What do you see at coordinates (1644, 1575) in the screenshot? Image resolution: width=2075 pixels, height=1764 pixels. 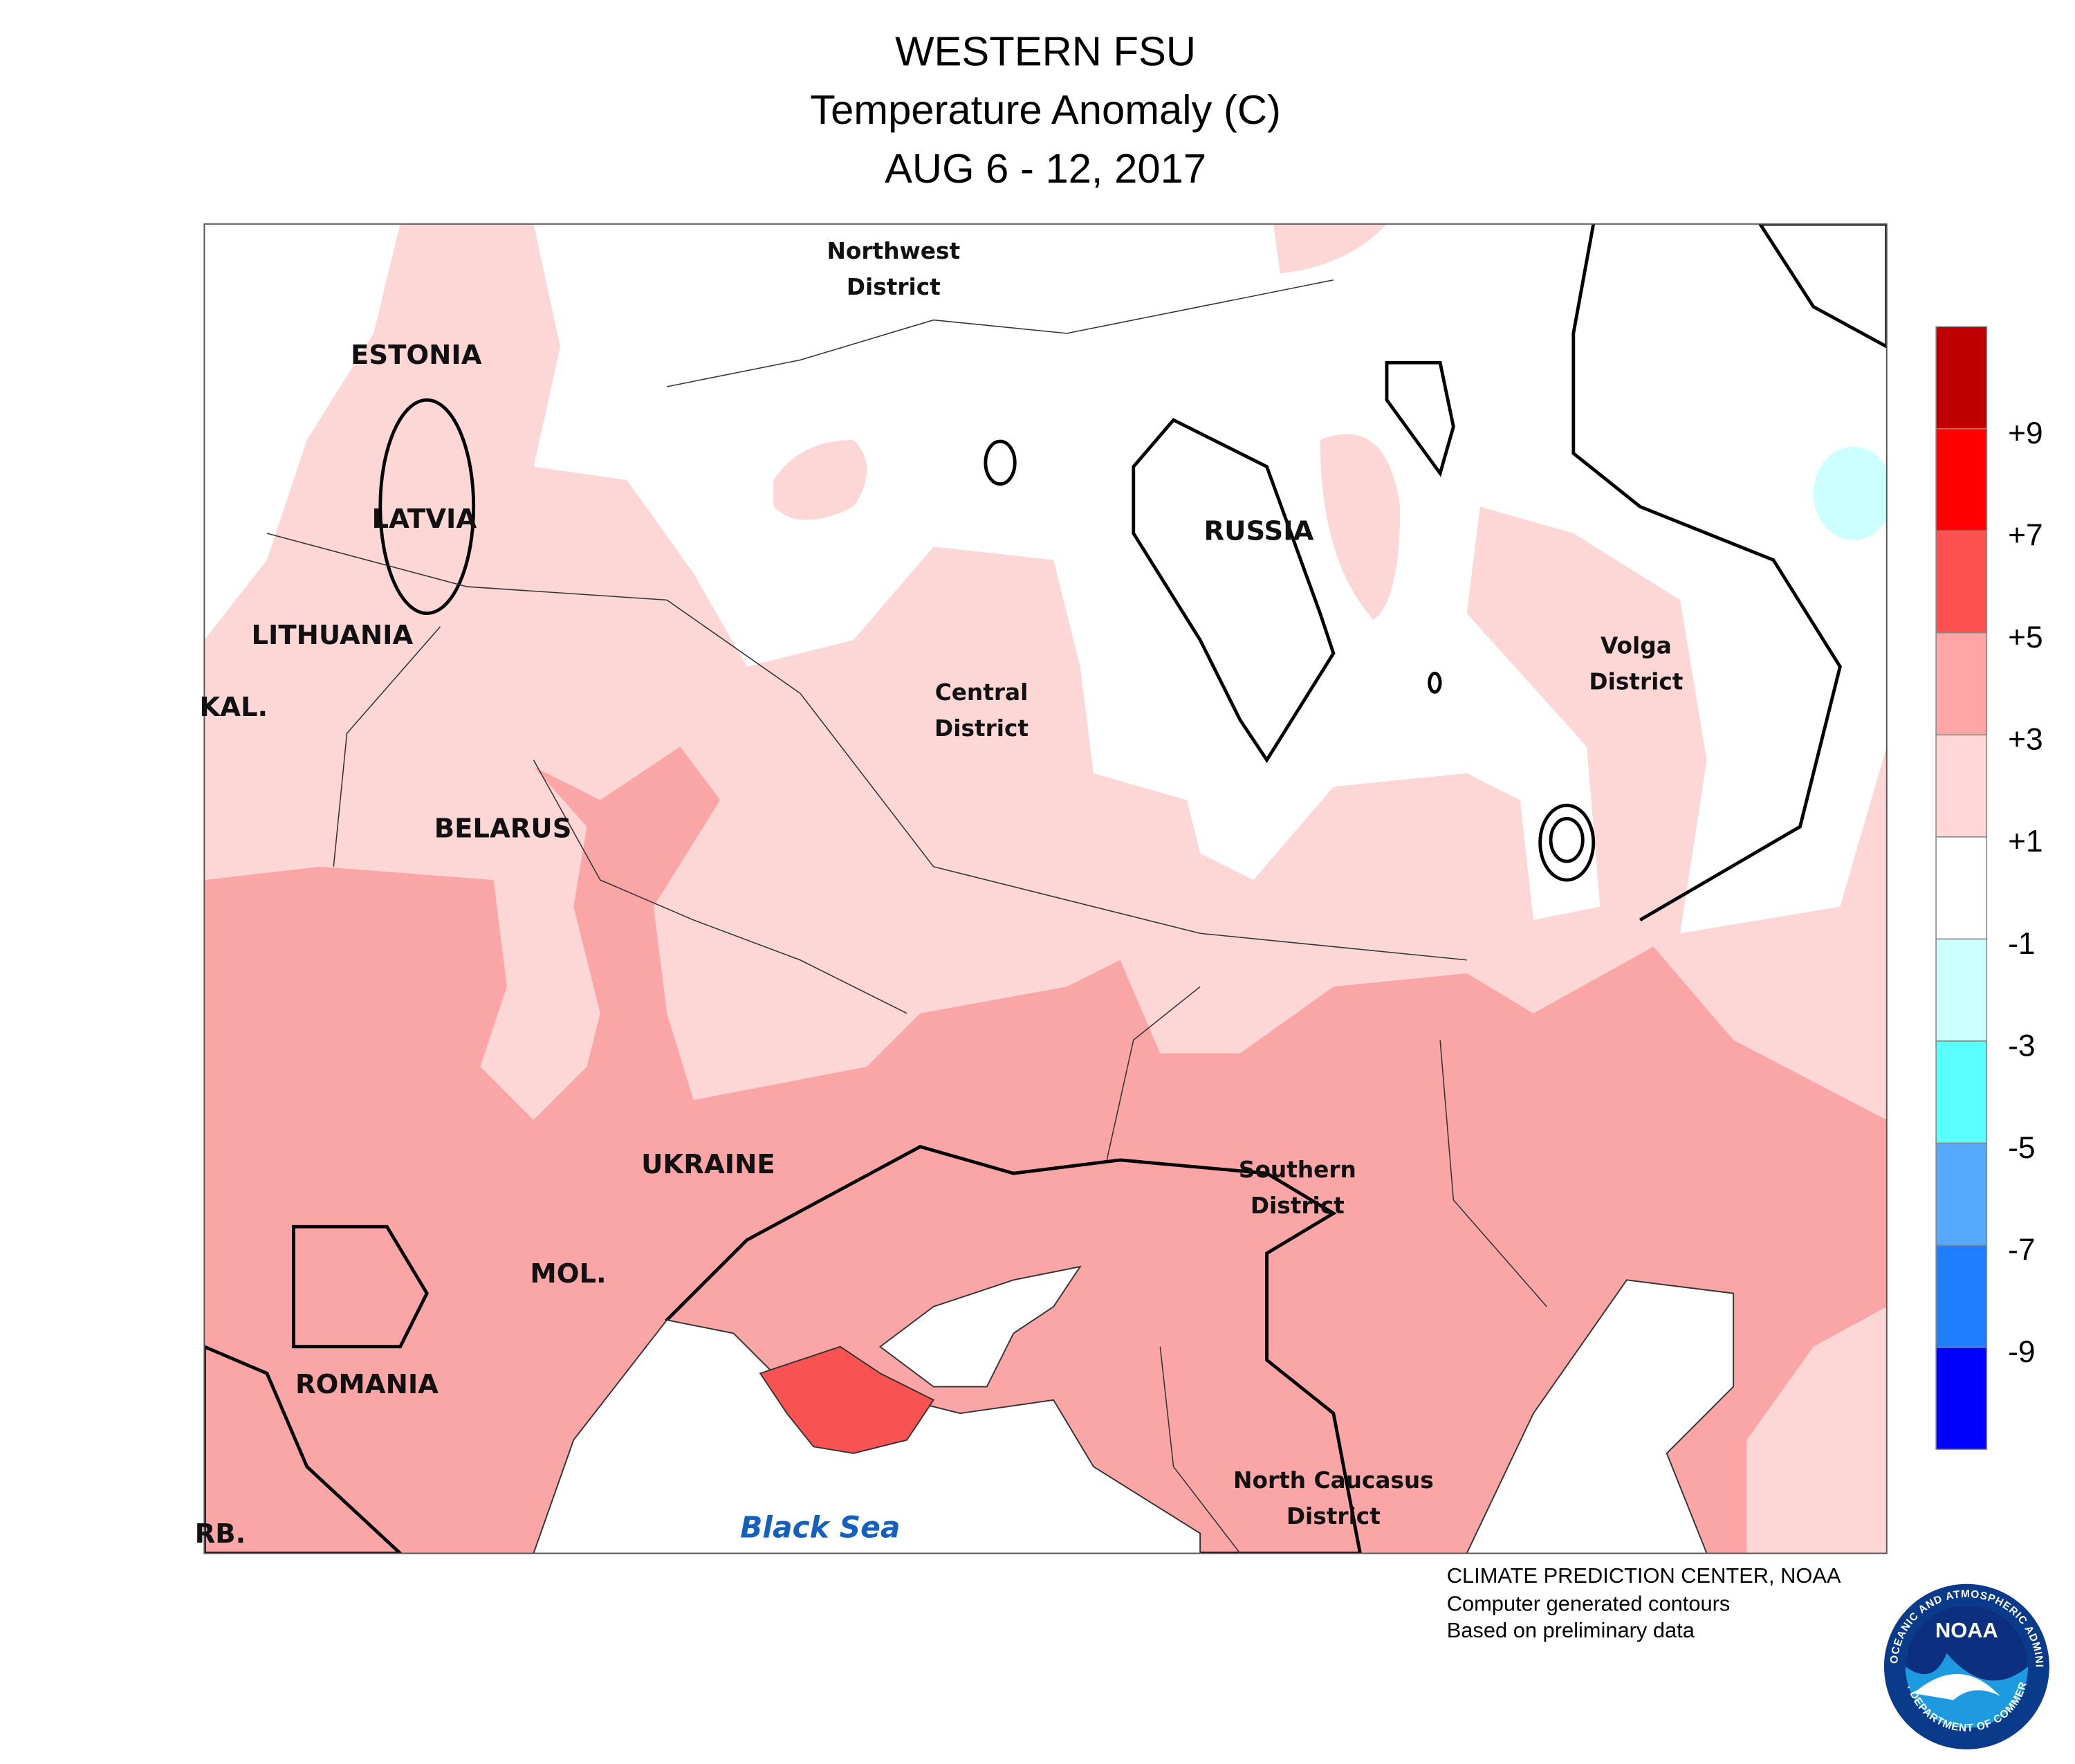 I see `credit: CLIMATE PREDICTION CENTER, NOAA` at bounding box center [1644, 1575].